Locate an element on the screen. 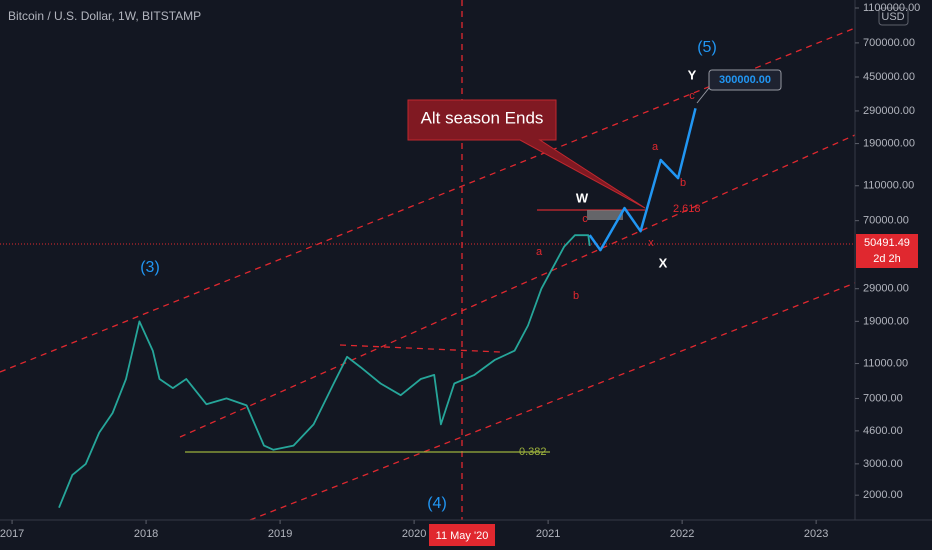 This screenshot has height=550, width=932. crosshair-date: 11 May '20 is located at coordinates (462, 536).